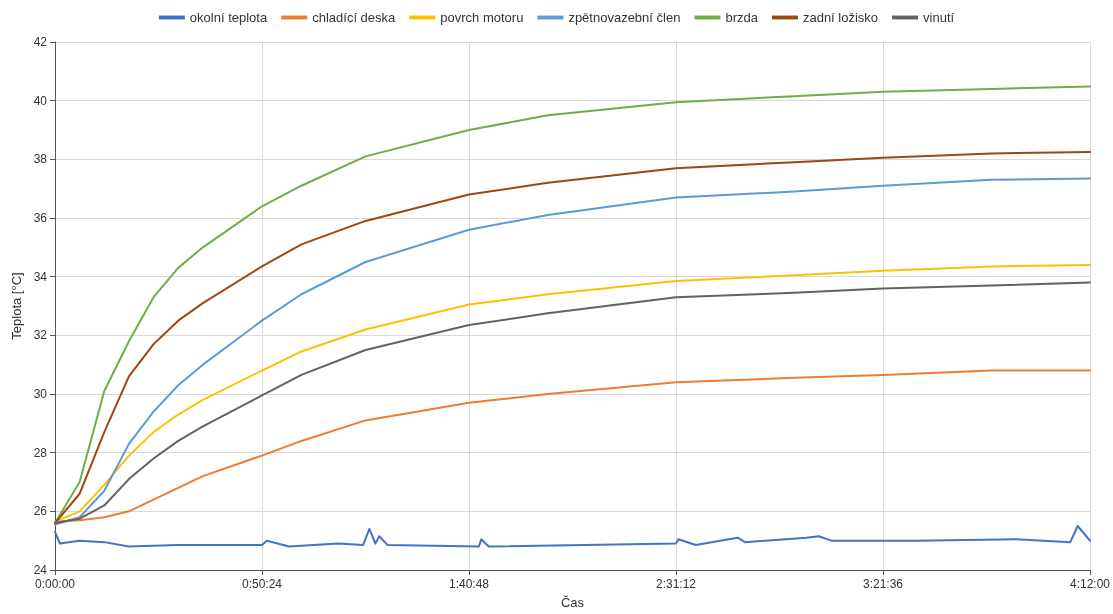 Image resolution: width=1113 pixels, height=614 pixels. What do you see at coordinates (40, 335) in the screenshot?
I see `y-tick-label: 32` at bounding box center [40, 335].